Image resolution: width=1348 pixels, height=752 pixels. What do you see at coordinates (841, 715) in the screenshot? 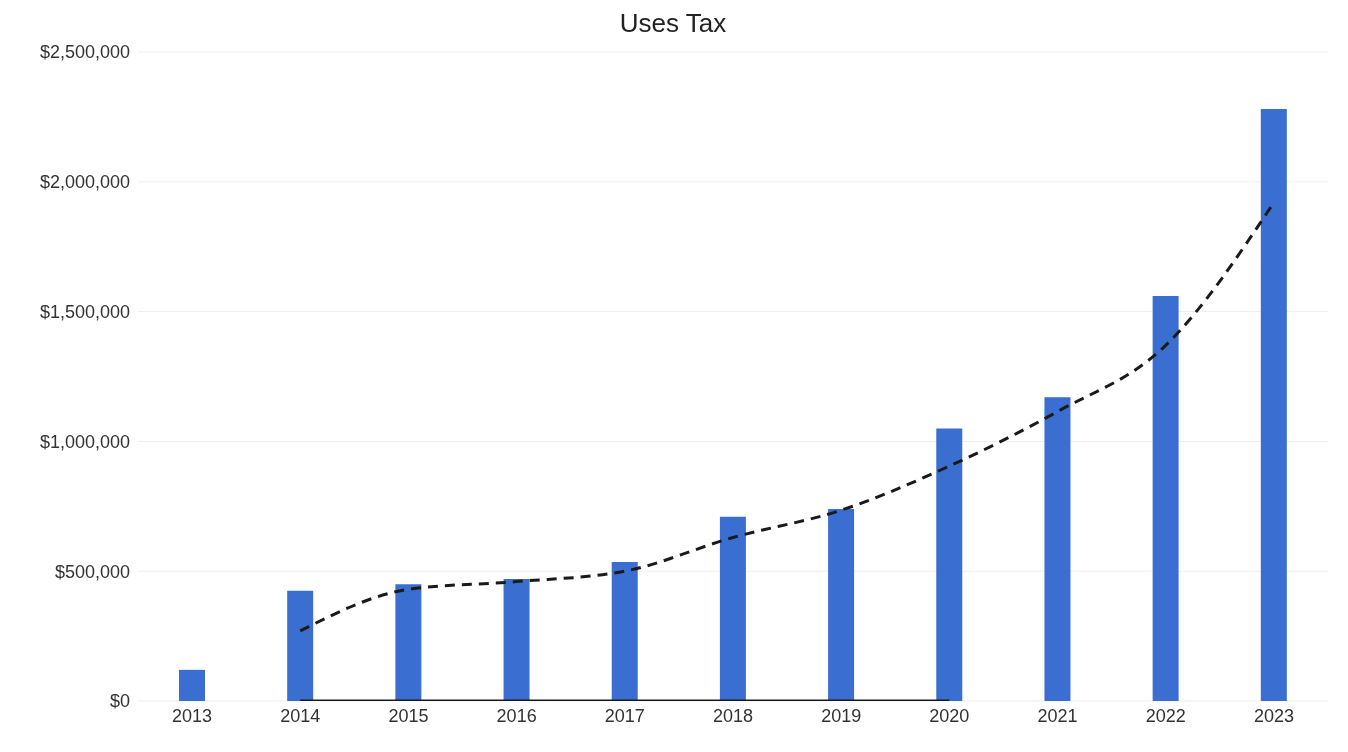
I see `x-tick-label: 2019` at bounding box center [841, 715].